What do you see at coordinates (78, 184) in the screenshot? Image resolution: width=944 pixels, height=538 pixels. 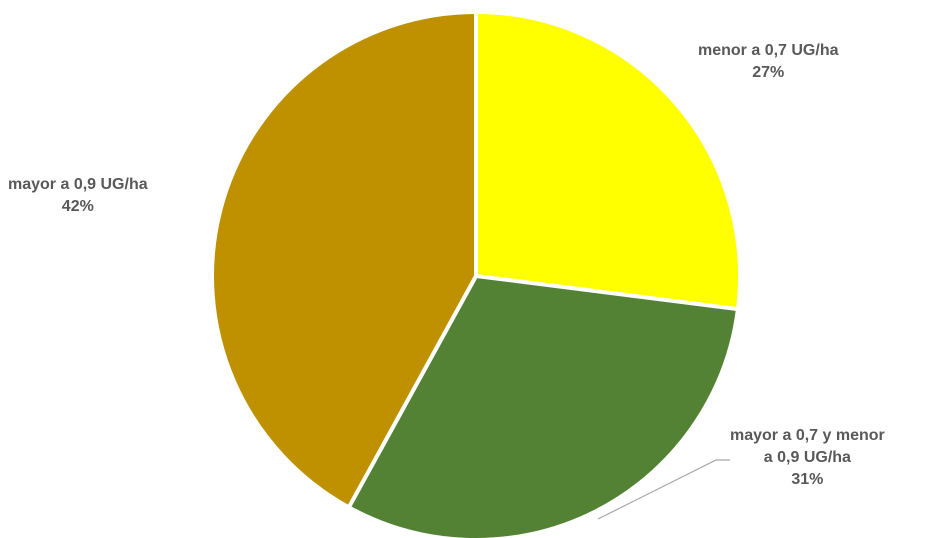 I see `slice-label-text: mayor a 0,9 UG/ha` at bounding box center [78, 184].